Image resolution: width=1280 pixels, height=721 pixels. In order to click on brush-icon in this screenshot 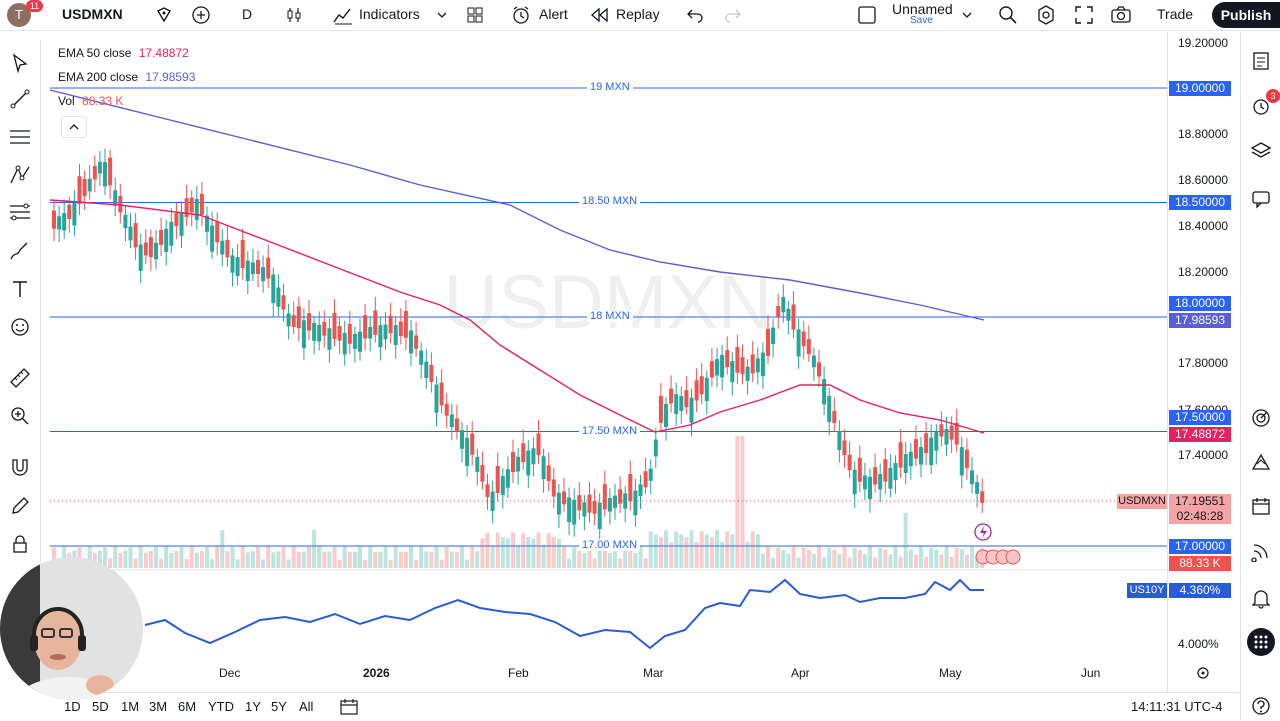, I will do `click(20, 251)`.